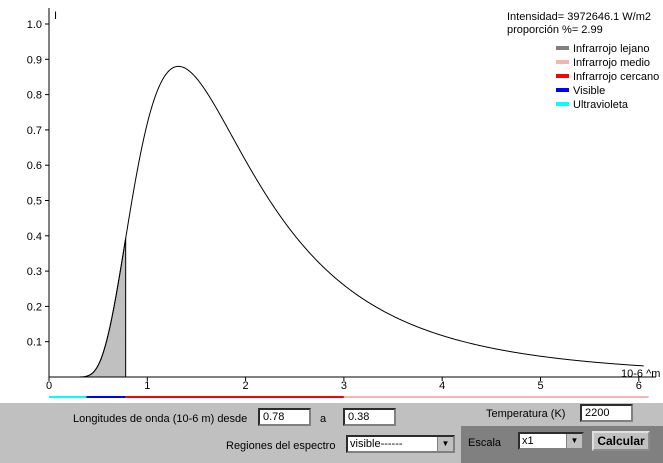  Describe the element at coordinates (284, 417) in the screenshot. I see `wavelength-from-field: 0.78` at that location.